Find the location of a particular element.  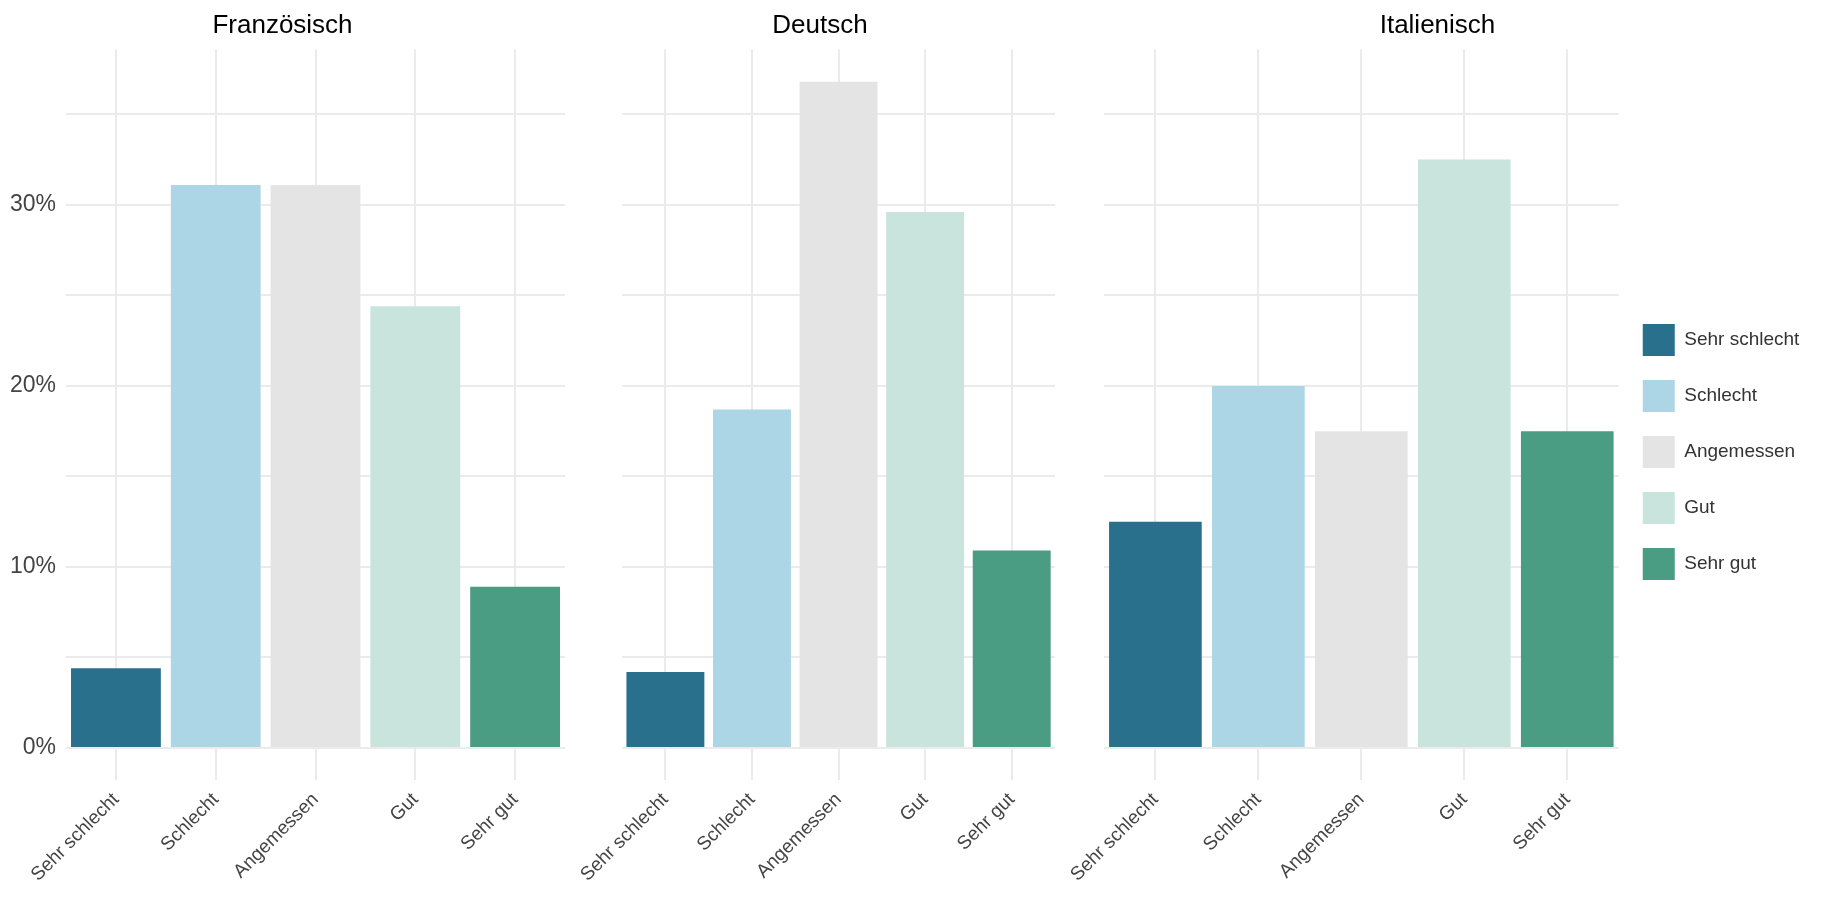

chart-title: Deutsch is located at coordinates (820, 23).